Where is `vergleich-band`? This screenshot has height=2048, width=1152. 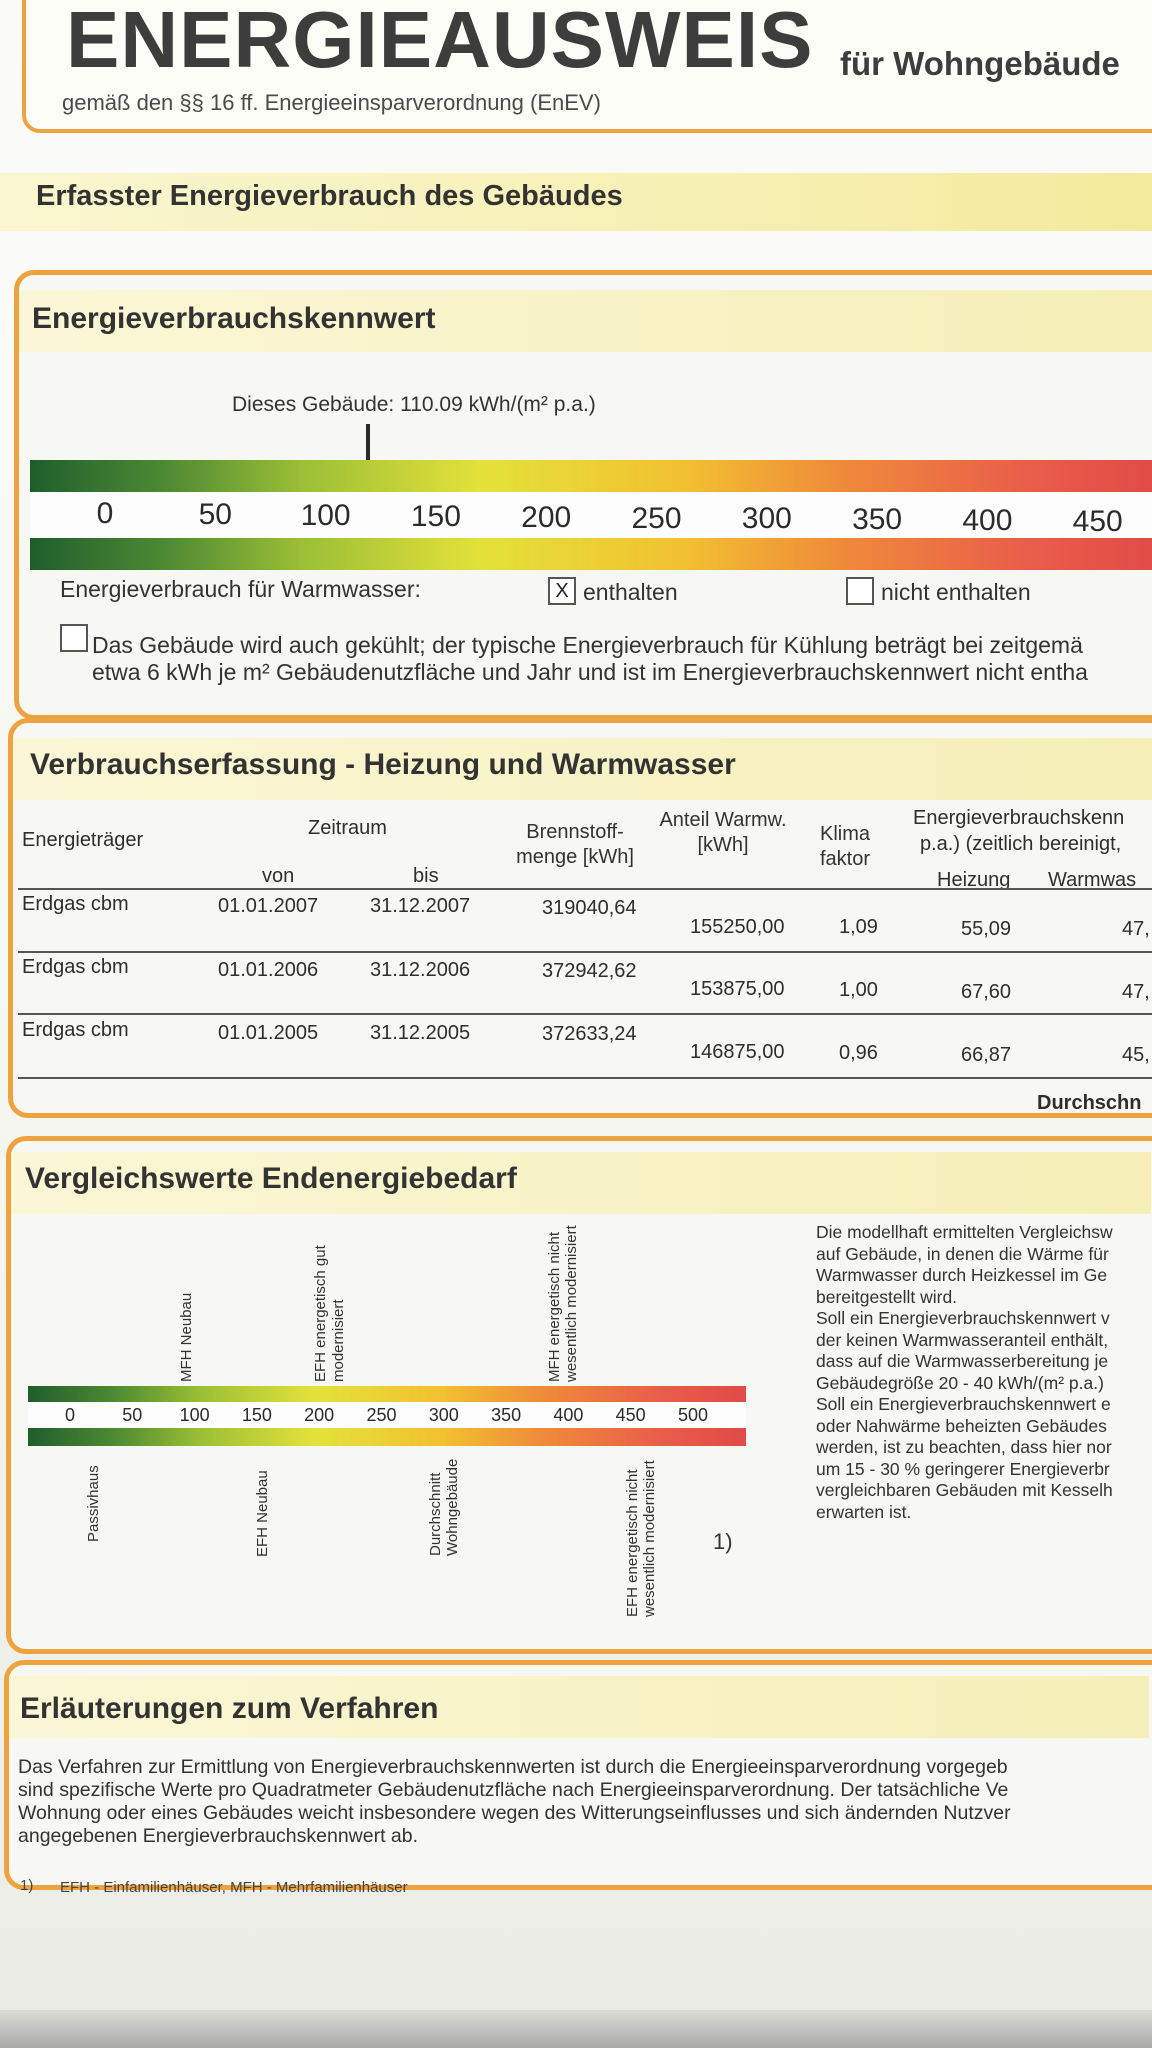 vergleich-band is located at coordinates (581, 1183).